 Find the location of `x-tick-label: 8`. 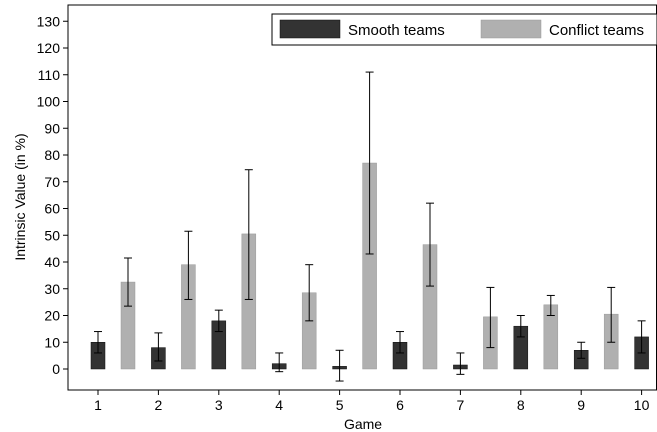

x-tick-label: 8 is located at coordinates (521, 405).